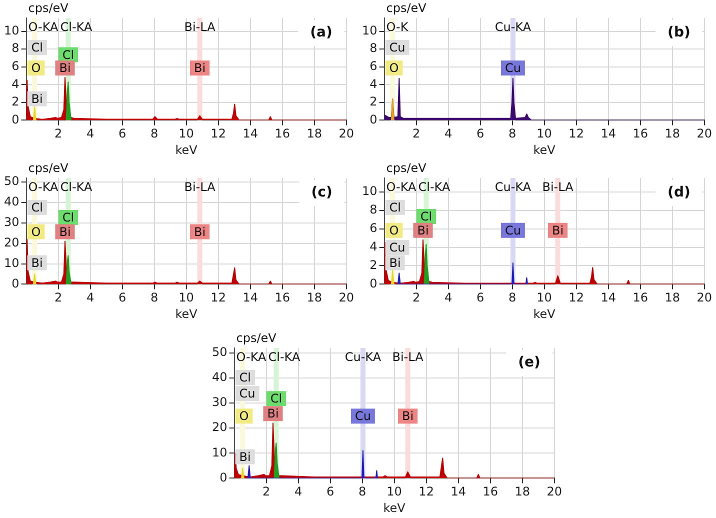 The height and width of the screenshot is (518, 716). What do you see at coordinates (321, 192) in the screenshot?
I see `text: (c)` at bounding box center [321, 192].